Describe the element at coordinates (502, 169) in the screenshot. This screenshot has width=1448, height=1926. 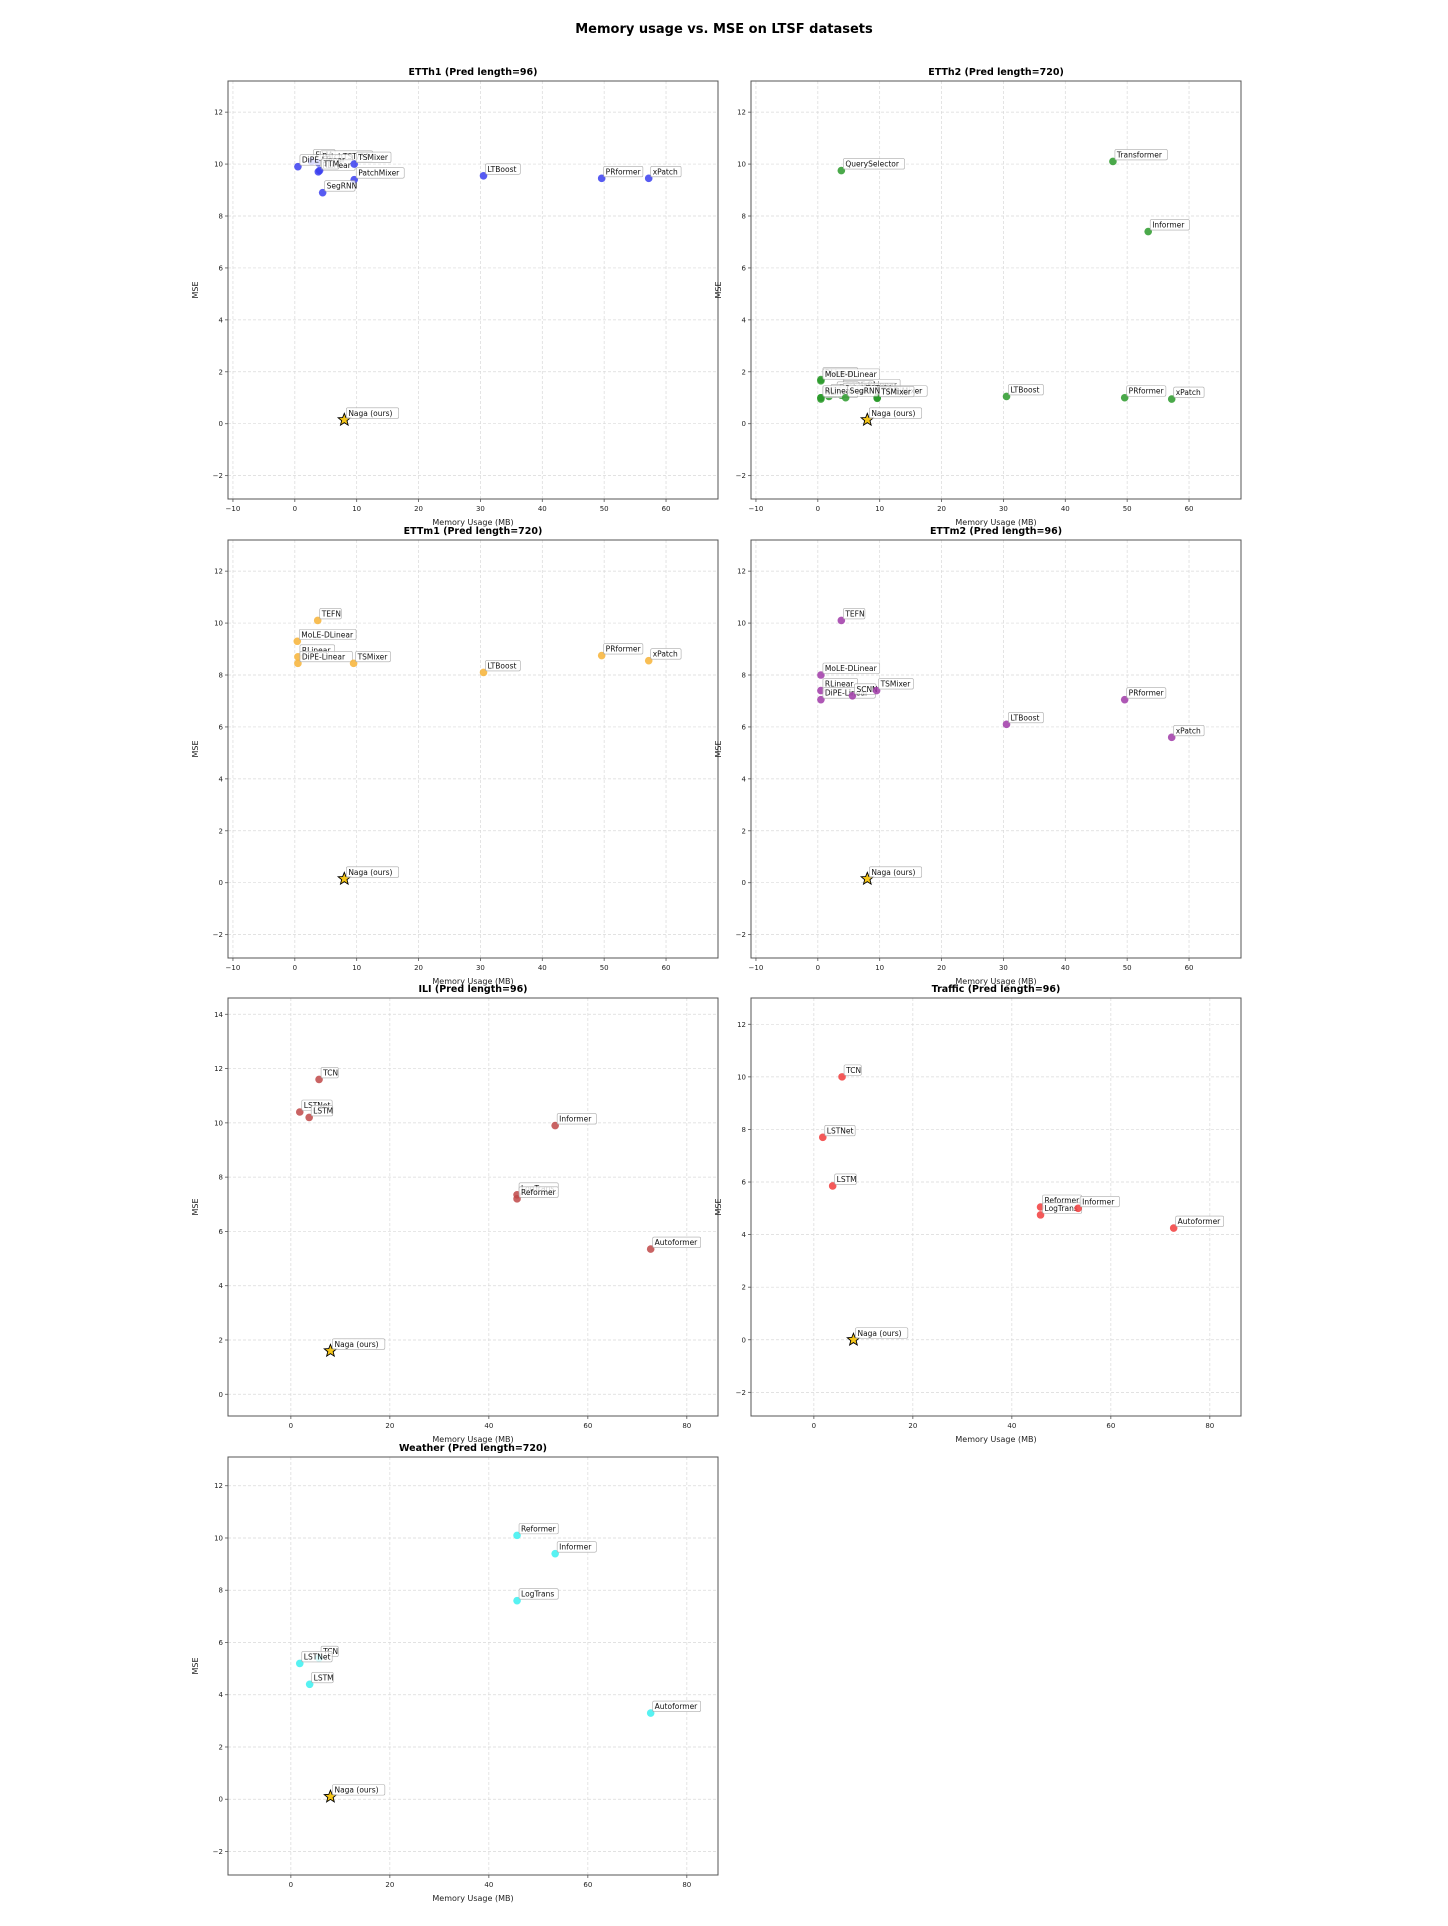
I see `point-label: LTBoost` at that location.